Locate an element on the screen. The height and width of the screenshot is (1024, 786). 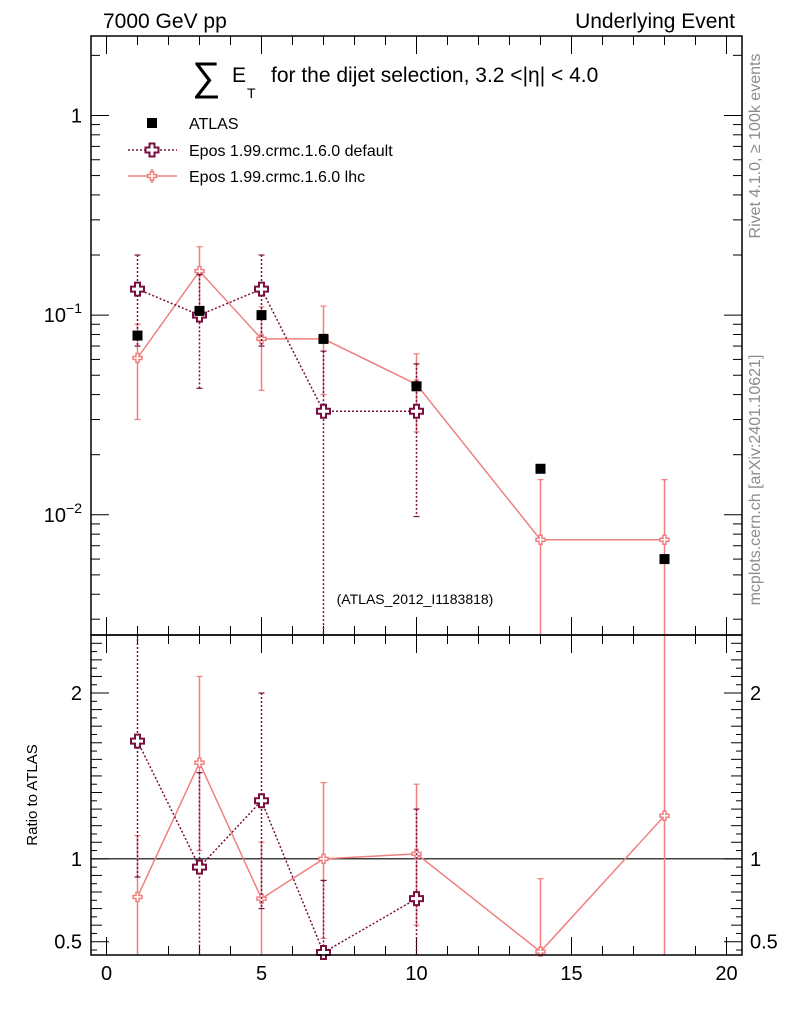
xtick-label: 10 is located at coordinates (416, 974).